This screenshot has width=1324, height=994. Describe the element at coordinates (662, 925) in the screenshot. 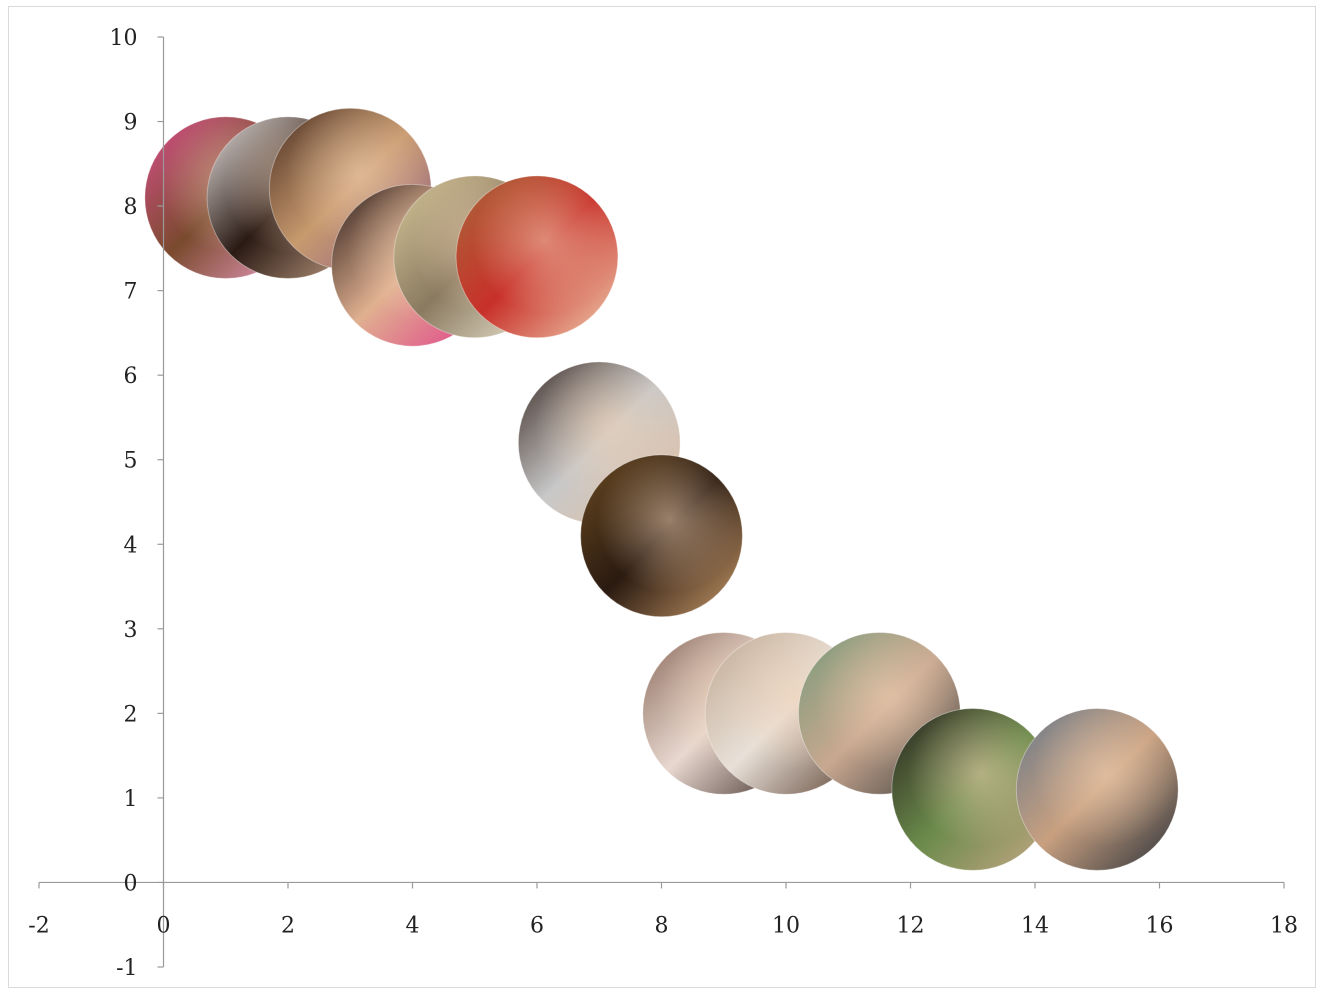

I see `x-tick-label: 8` at that location.